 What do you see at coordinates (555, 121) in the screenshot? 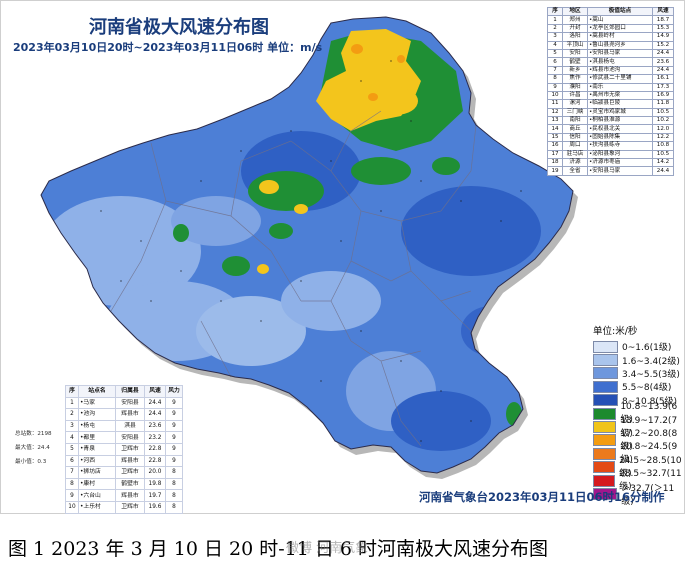
I see `city-index: 13` at bounding box center [555, 121].